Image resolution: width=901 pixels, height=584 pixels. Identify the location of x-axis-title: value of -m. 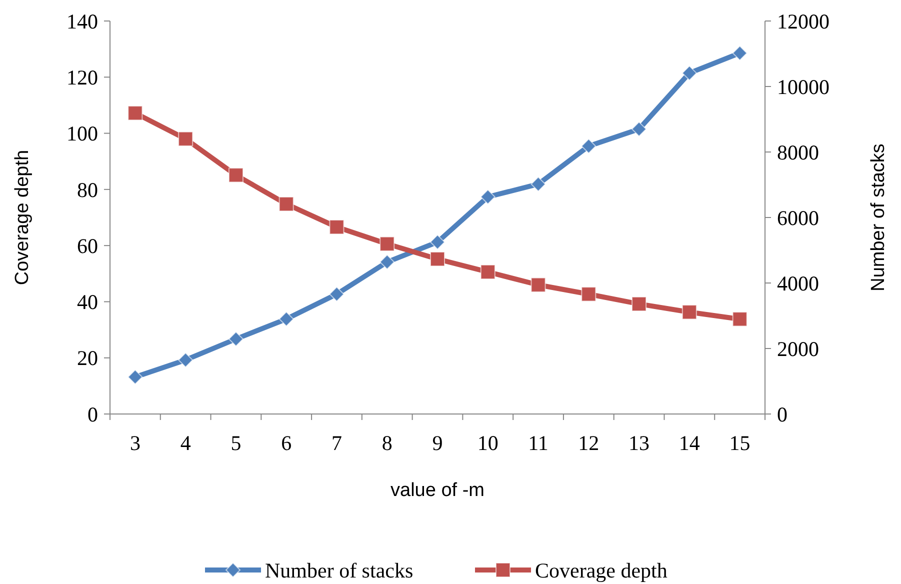
(437, 490).